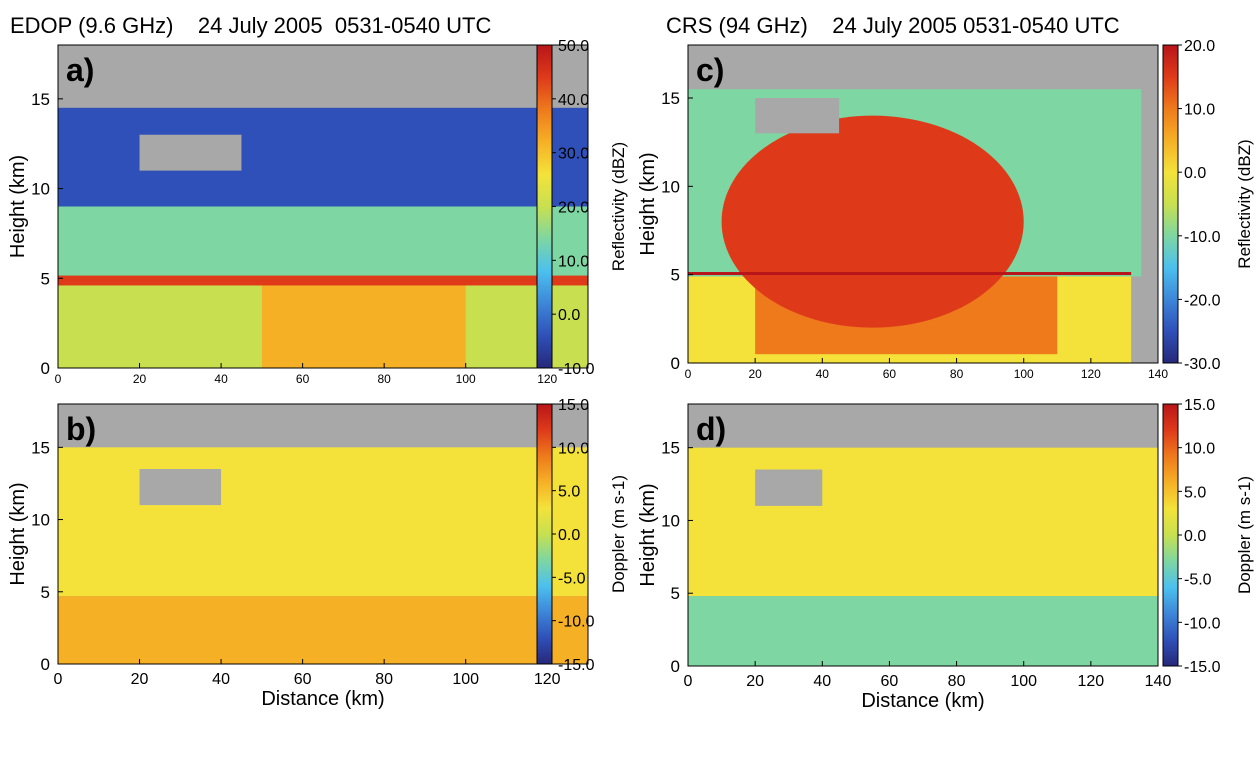 The image size is (1257, 777). I want to click on panel-letter: a), so click(80, 70).